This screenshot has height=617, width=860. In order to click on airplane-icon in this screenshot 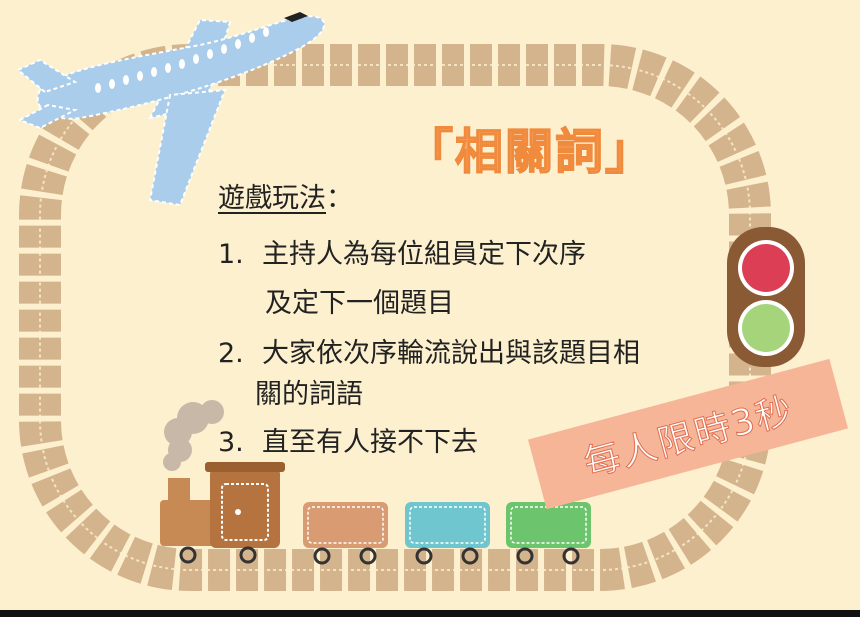, I will do `click(171, 109)`.